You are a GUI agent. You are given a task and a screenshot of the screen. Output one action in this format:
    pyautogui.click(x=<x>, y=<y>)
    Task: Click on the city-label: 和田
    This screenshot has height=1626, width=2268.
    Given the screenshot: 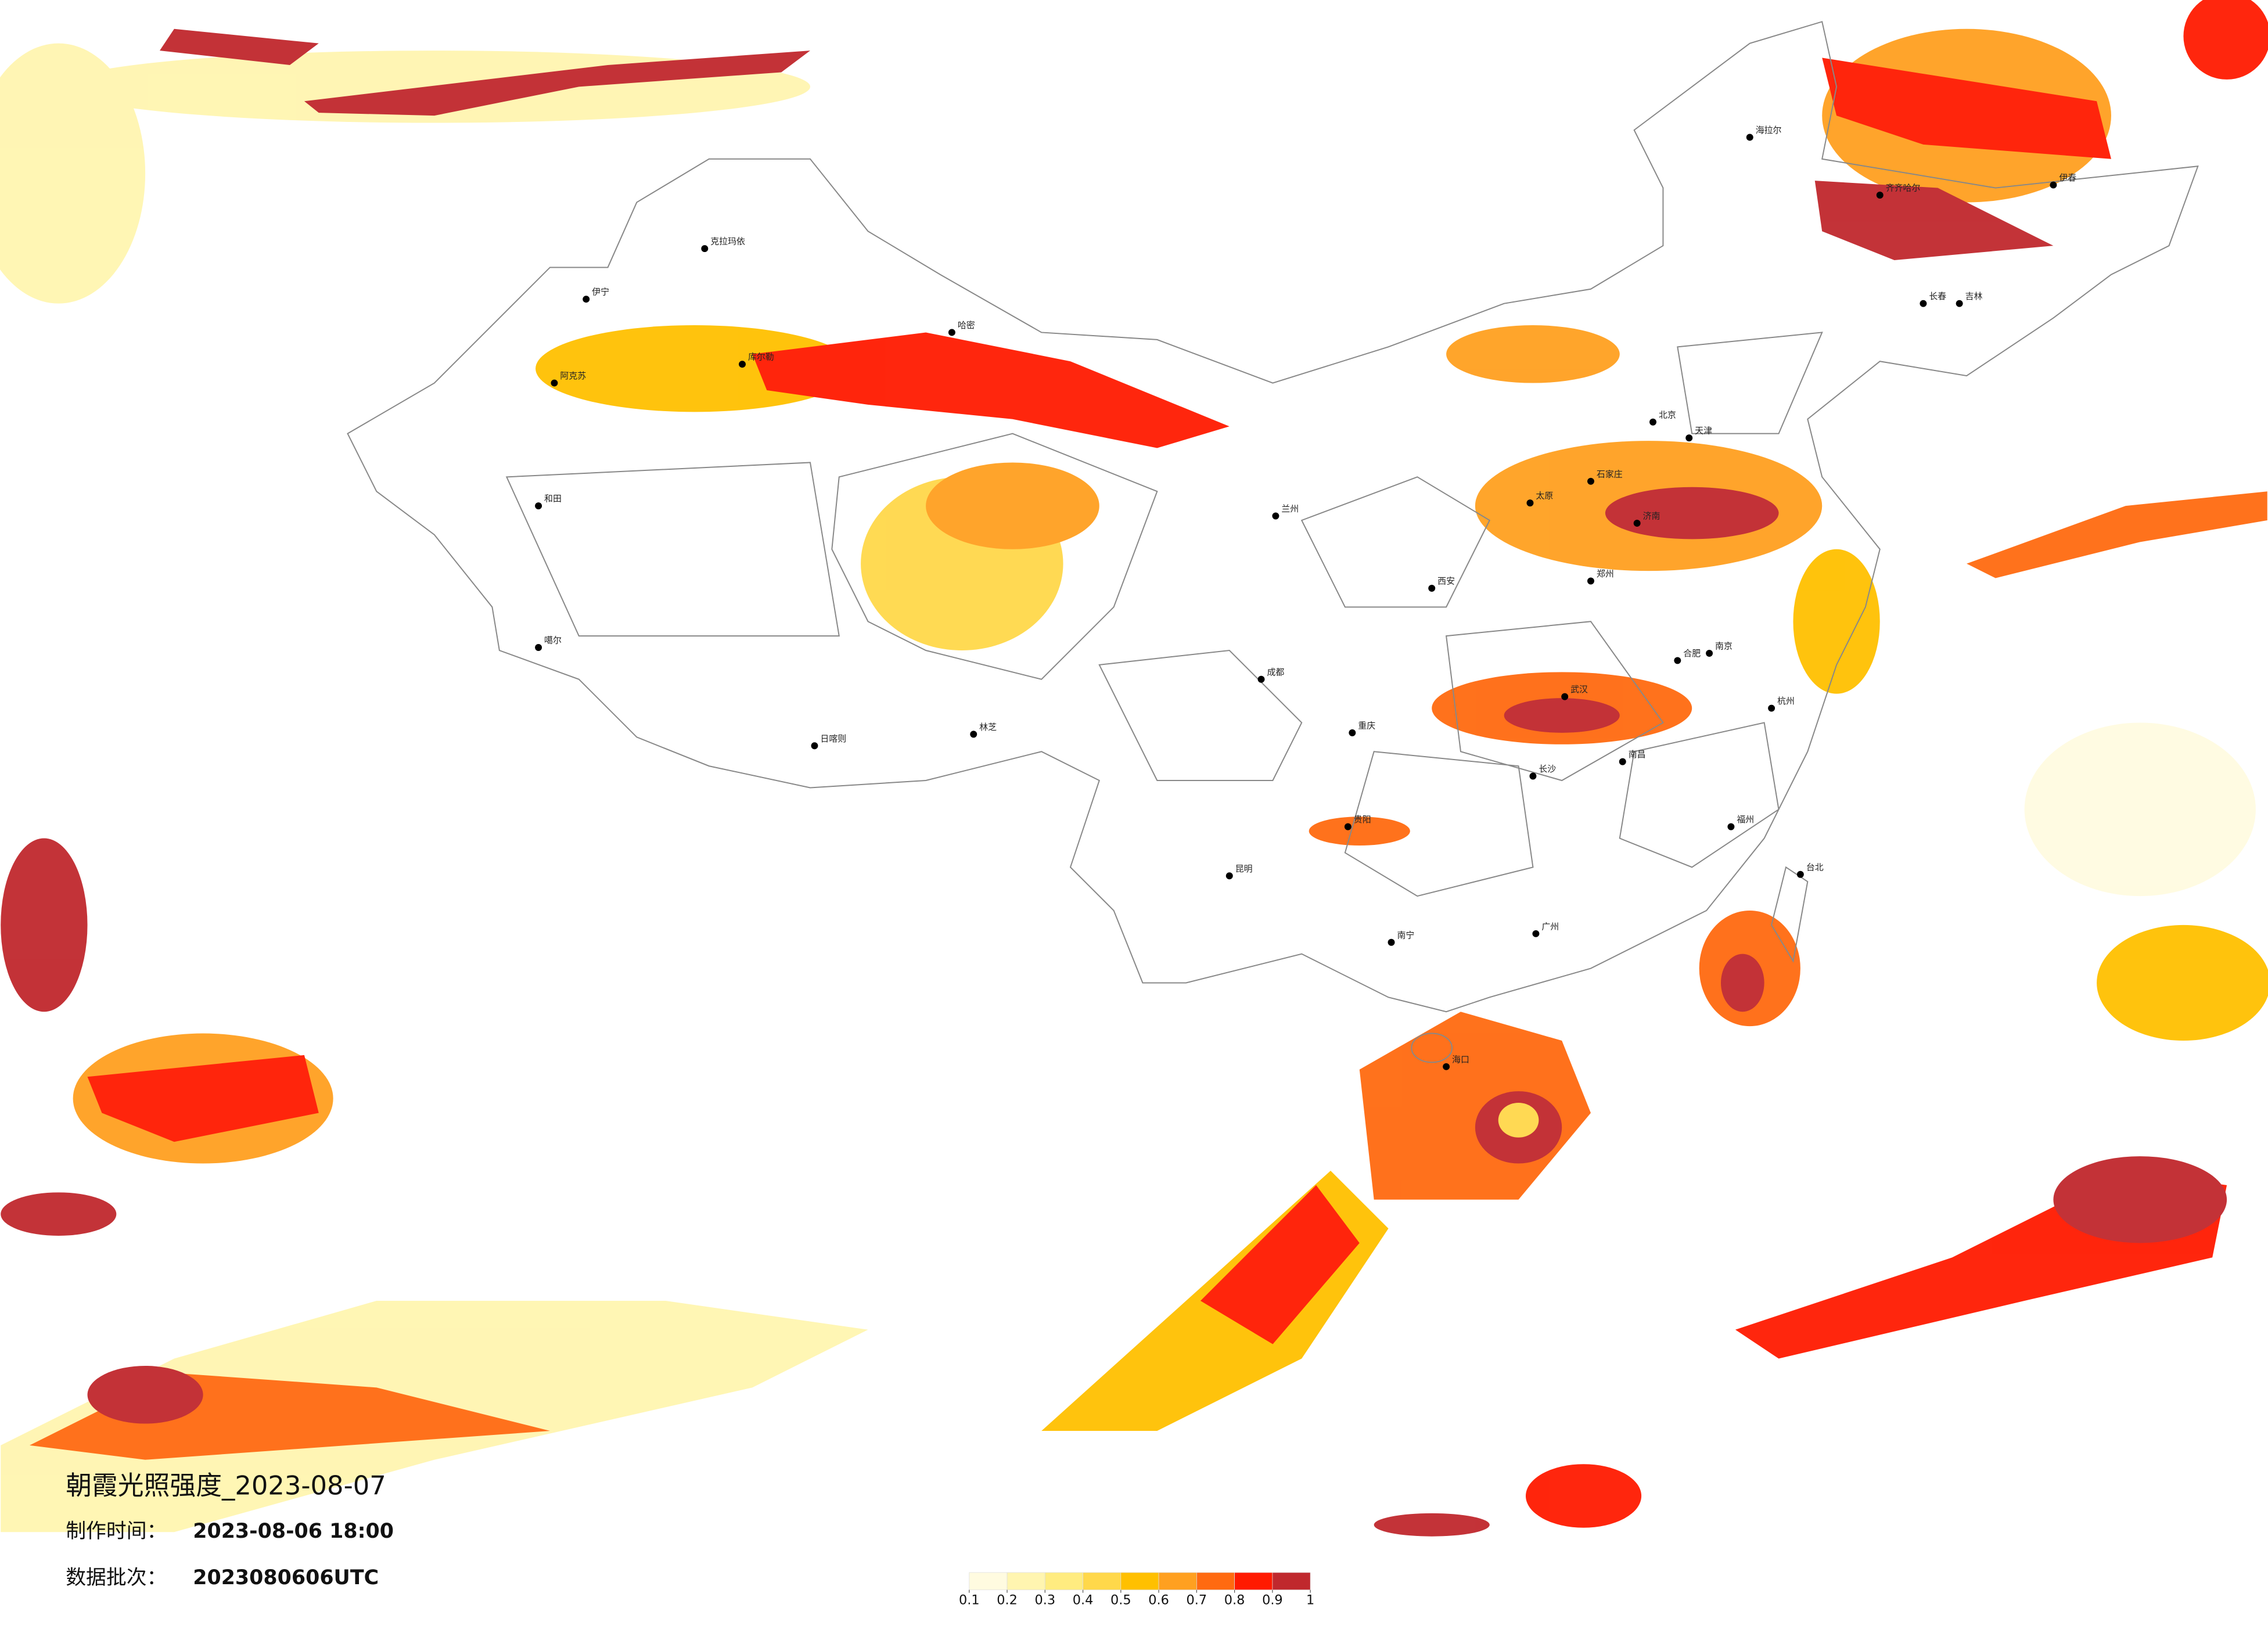 What is the action you would take?
    pyautogui.click(x=553, y=499)
    